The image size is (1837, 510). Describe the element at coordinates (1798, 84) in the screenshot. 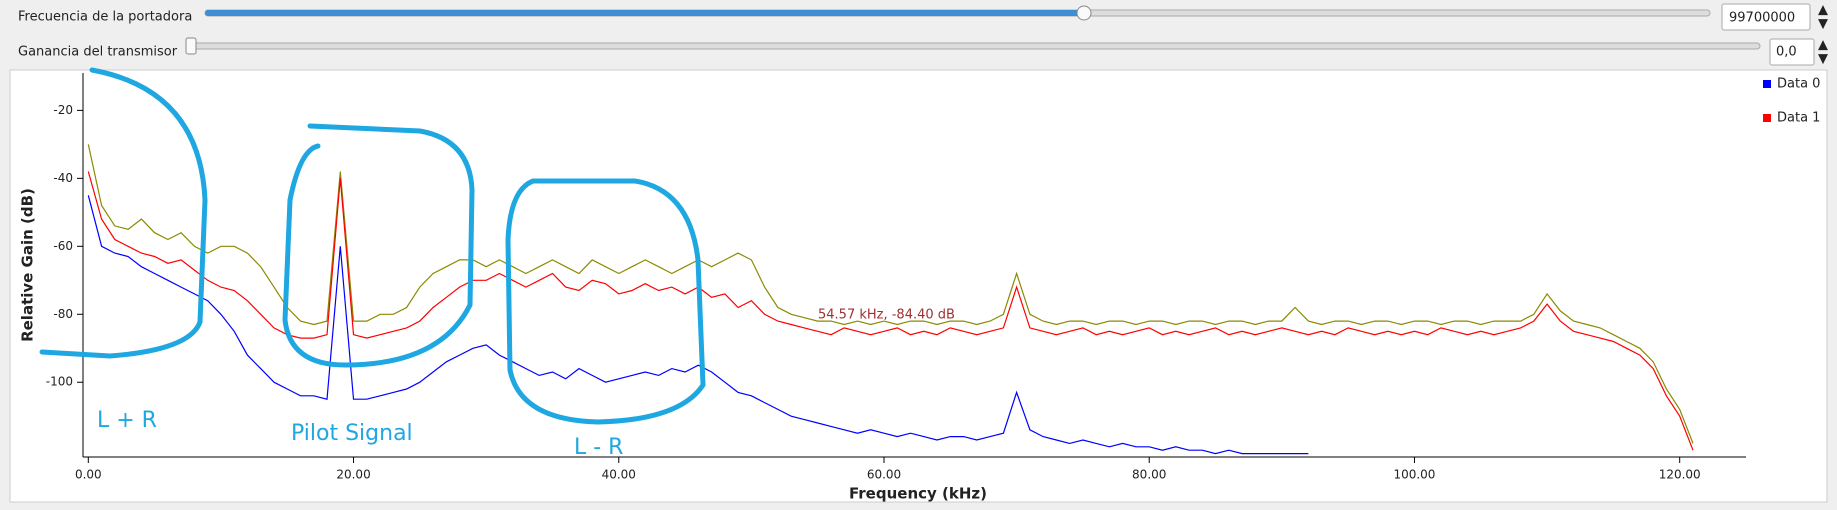

I see `legend-label: Data 0` at that location.